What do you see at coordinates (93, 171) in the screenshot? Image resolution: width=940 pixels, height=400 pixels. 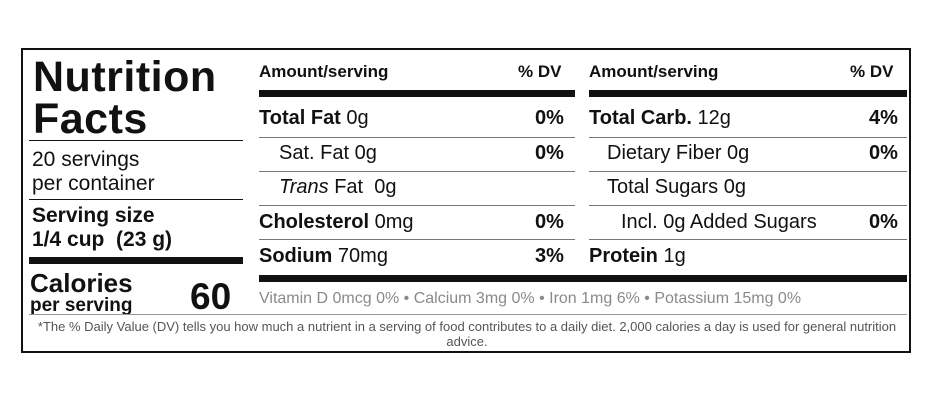 I see `servings-per-container: 20 servings per container` at bounding box center [93, 171].